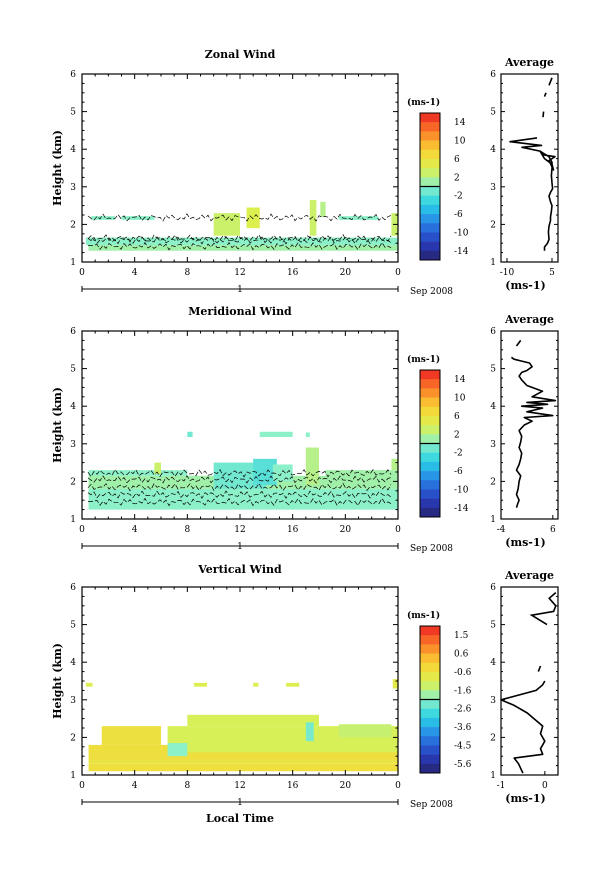 This screenshot has height=873, width=610. I want to click on y-tick-label: 2, so click(73, 482).